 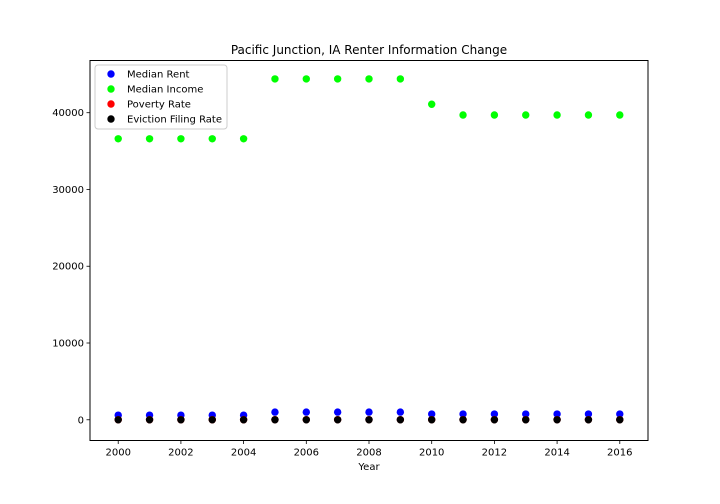 I want to click on x-axis: 2000 2002 2004 2006 2008 2010 2012 2014 2016, so click(x=369, y=449).